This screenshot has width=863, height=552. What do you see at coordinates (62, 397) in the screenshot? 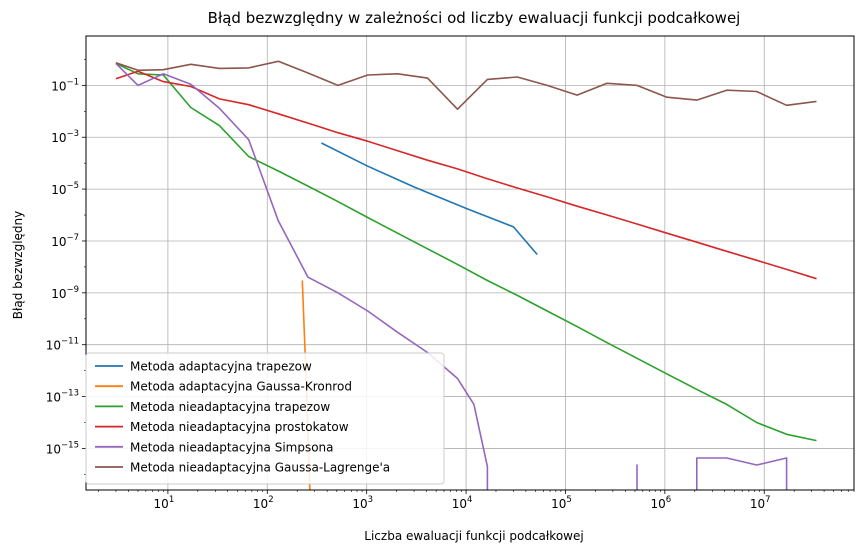
I see `y-tick-label: 10⁻¹³` at bounding box center [62, 397].